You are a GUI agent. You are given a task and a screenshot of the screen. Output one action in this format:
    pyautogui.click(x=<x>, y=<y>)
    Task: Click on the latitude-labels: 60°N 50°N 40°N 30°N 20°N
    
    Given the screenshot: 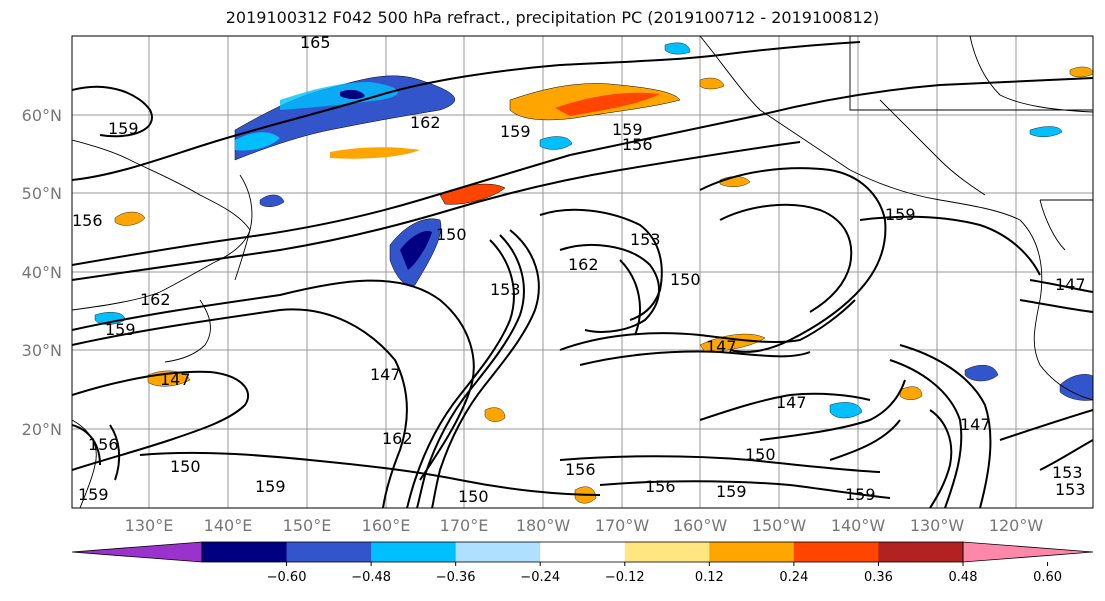 What is the action you would take?
    pyautogui.click(x=42, y=272)
    